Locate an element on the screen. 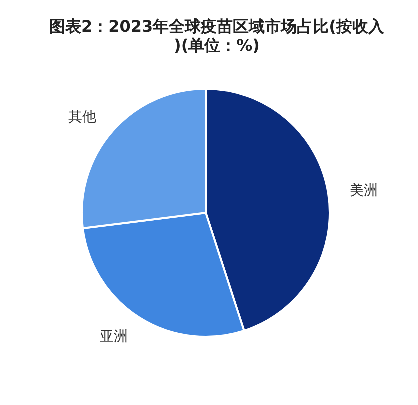  slice-label: 美洲 is located at coordinates (364, 191).